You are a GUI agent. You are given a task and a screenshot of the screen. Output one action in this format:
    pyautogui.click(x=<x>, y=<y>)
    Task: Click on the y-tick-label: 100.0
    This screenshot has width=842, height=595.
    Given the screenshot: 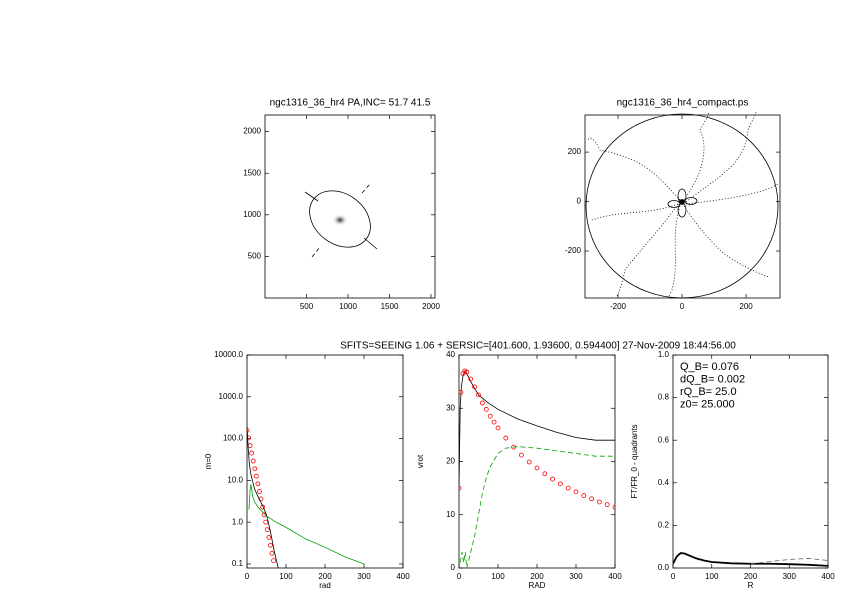 What is the action you would take?
    pyautogui.click(x=233, y=438)
    